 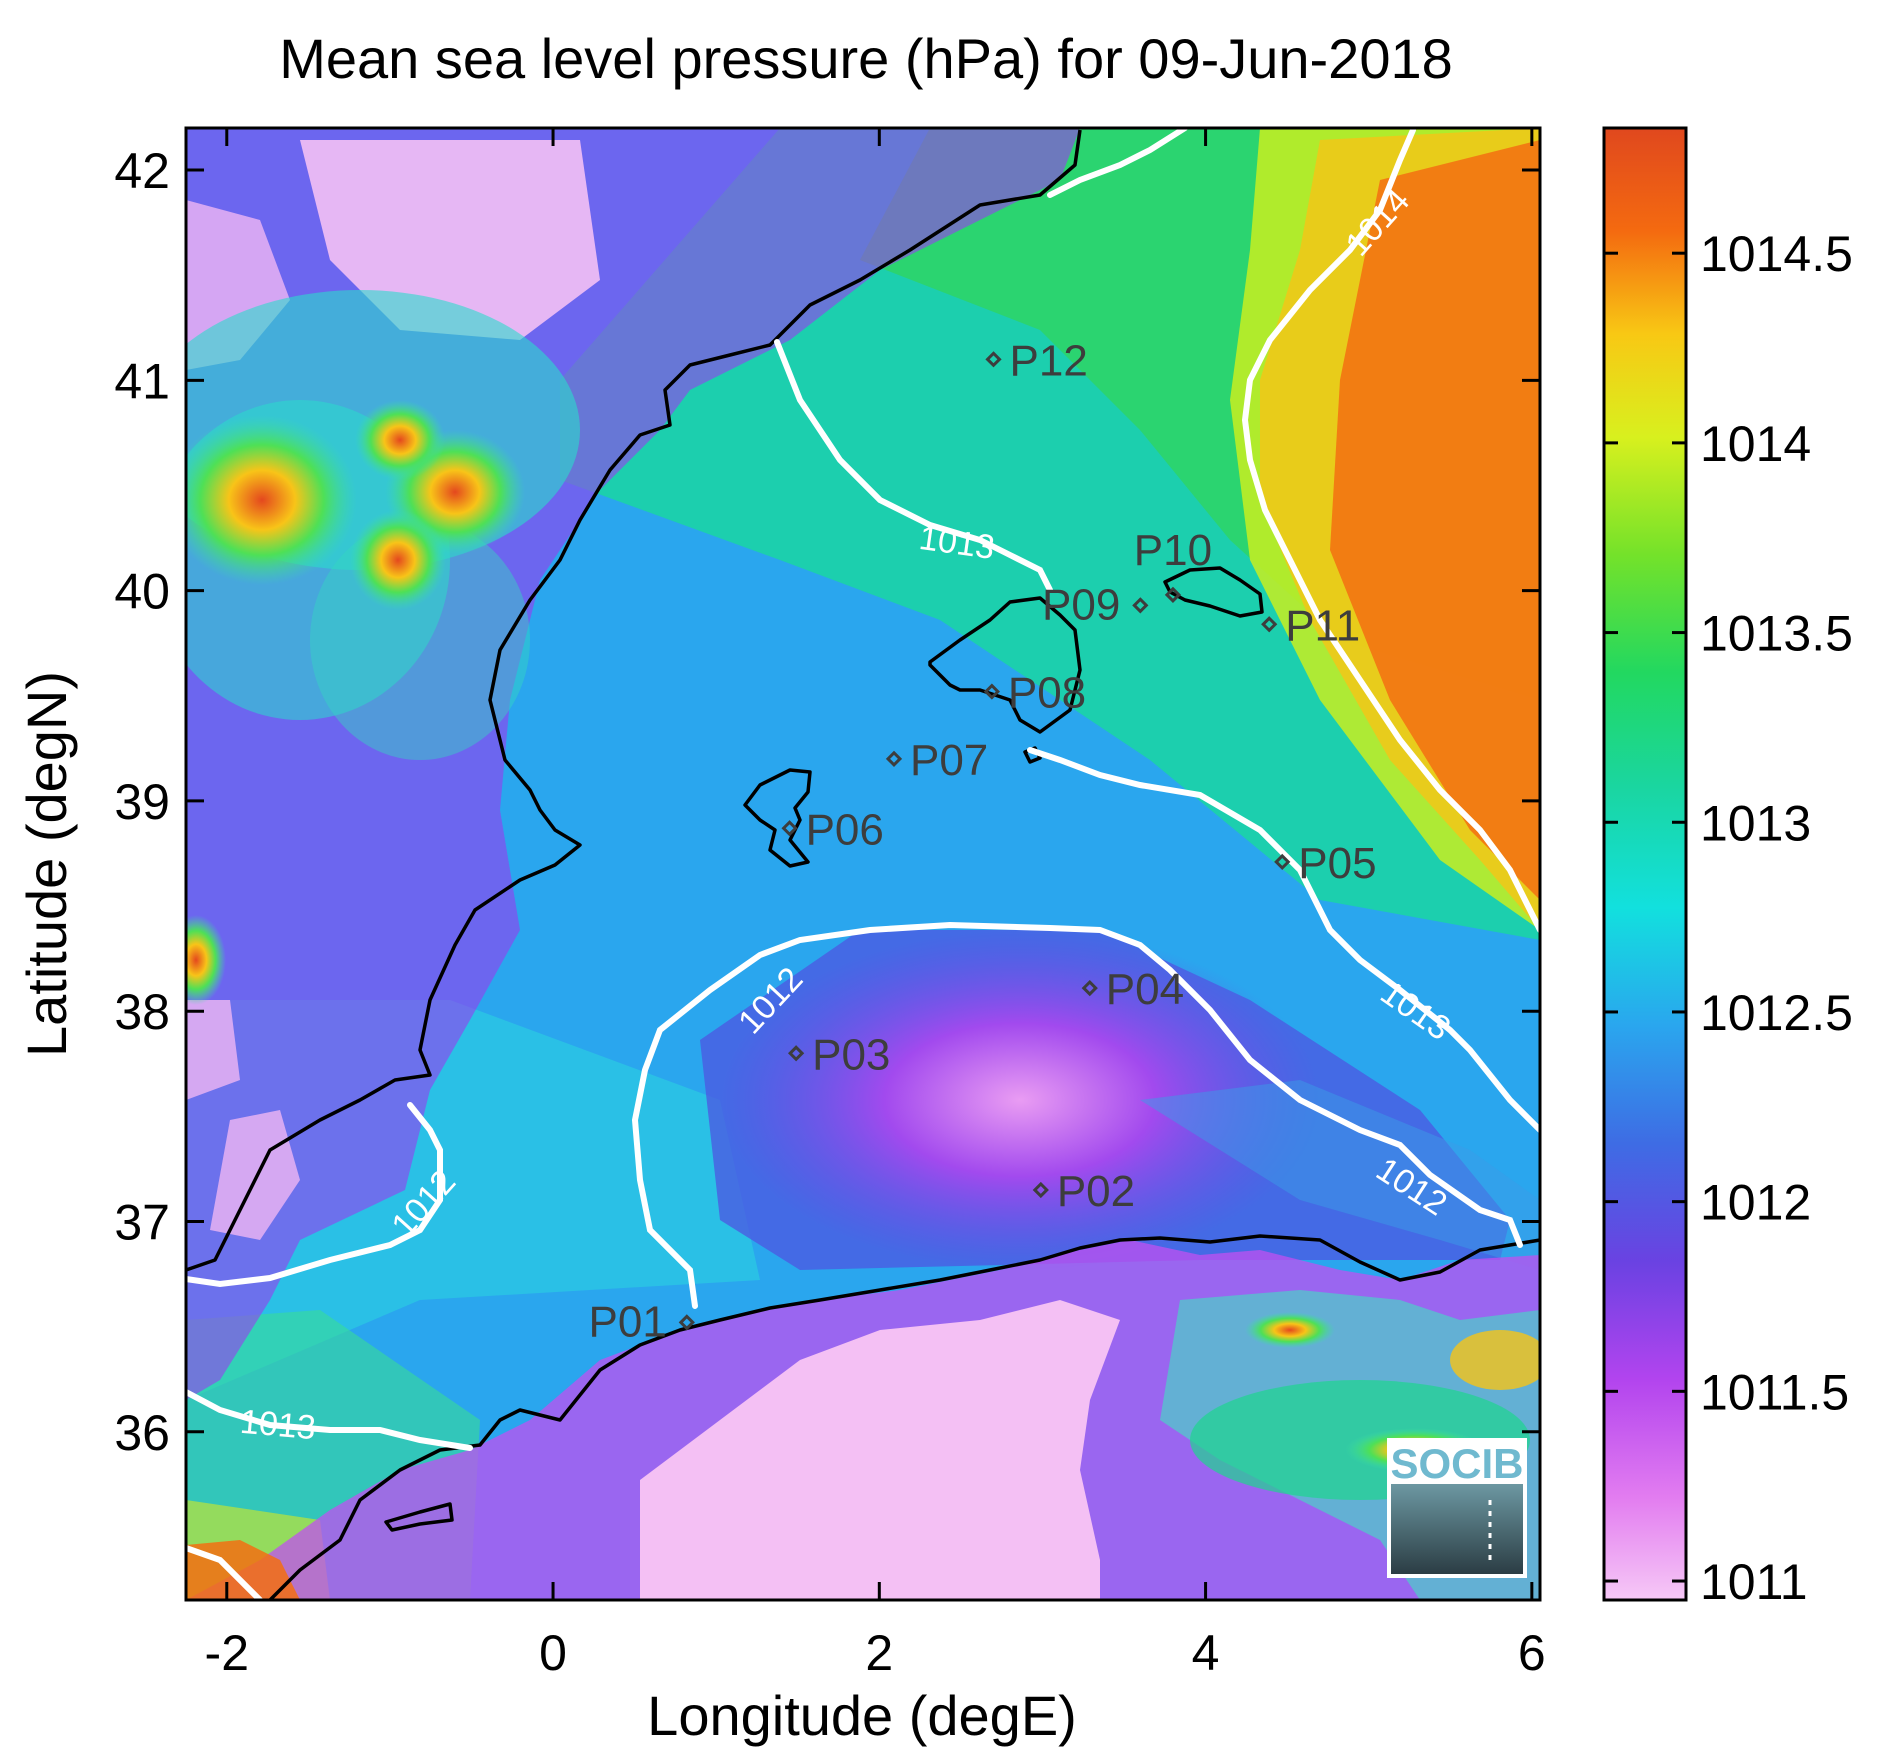 What do you see at coordinates (142, 592) in the screenshot?
I see `y-tick-label: 40` at bounding box center [142, 592].